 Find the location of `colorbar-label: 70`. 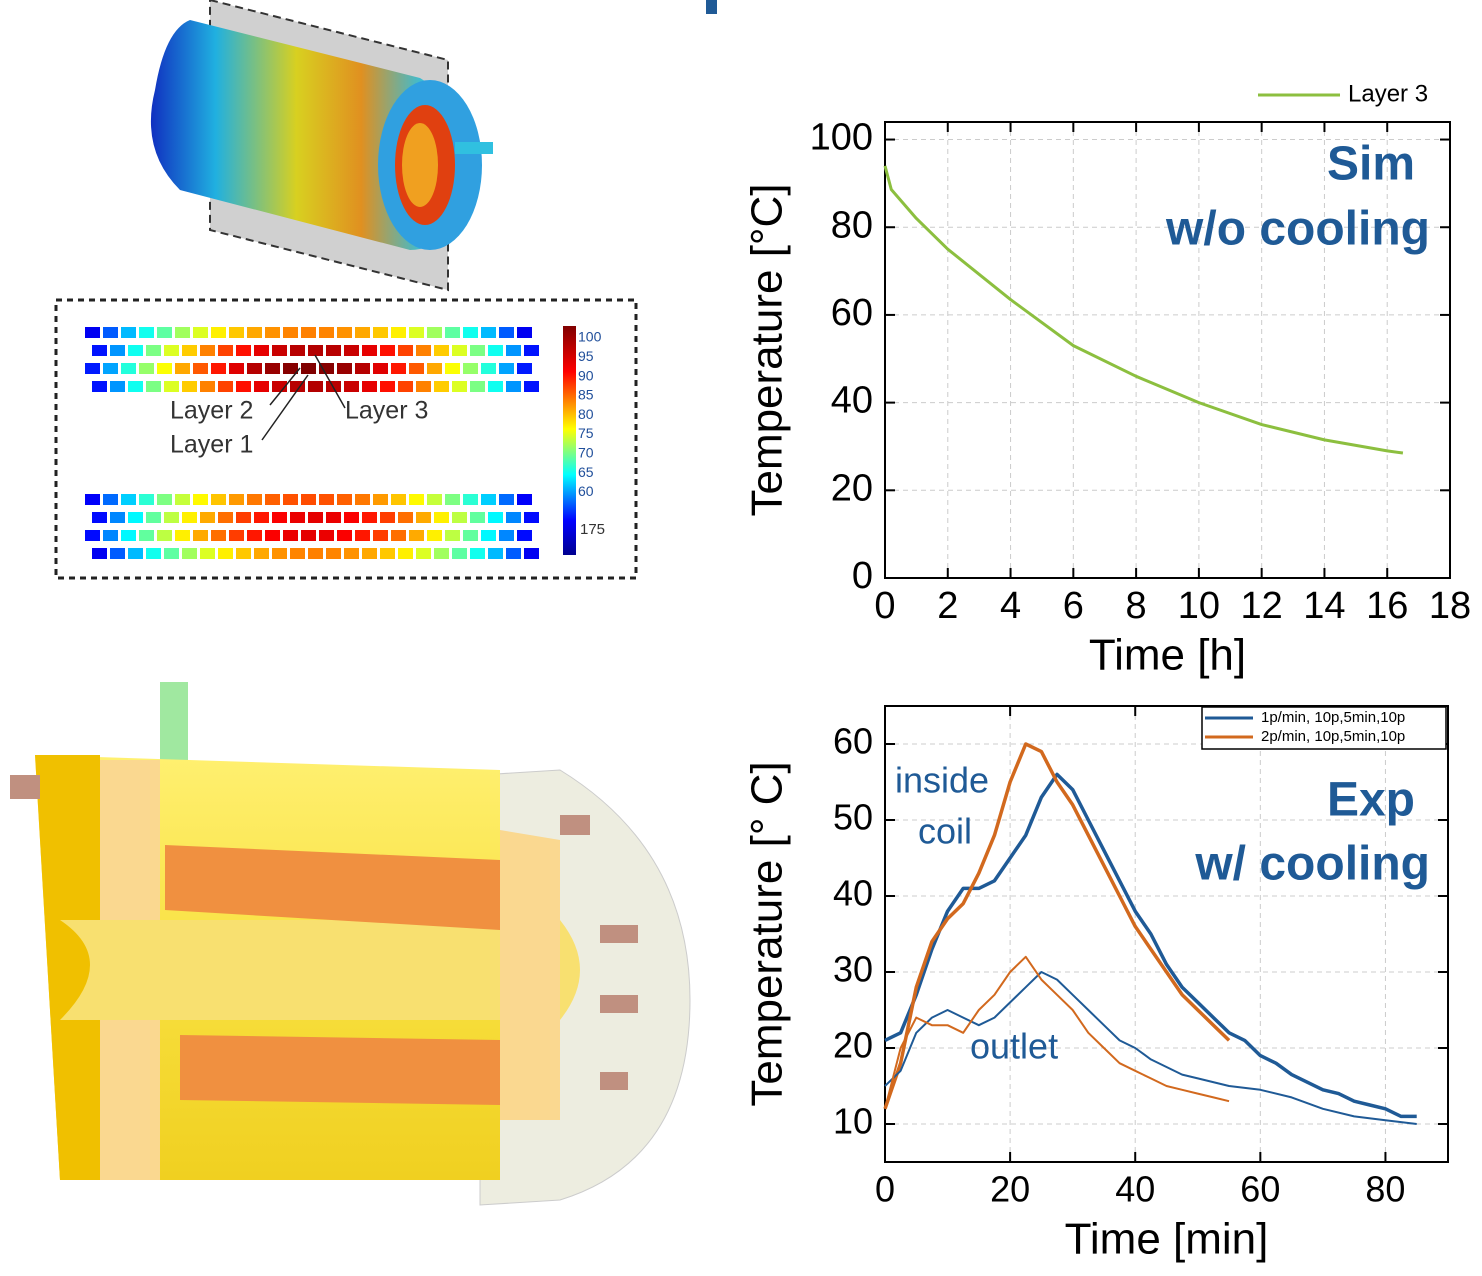

colorbar-label: 70 is located at coordinates (586, 453).